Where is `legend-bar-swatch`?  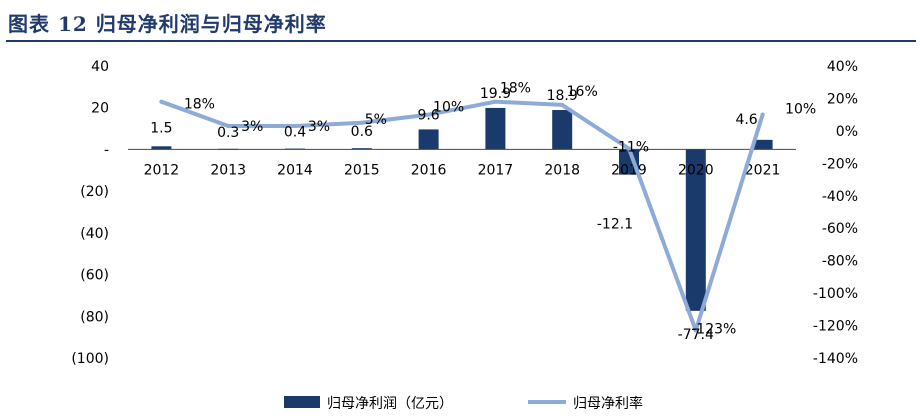 legend-bar-swatch is located at coordinates (302, 402).